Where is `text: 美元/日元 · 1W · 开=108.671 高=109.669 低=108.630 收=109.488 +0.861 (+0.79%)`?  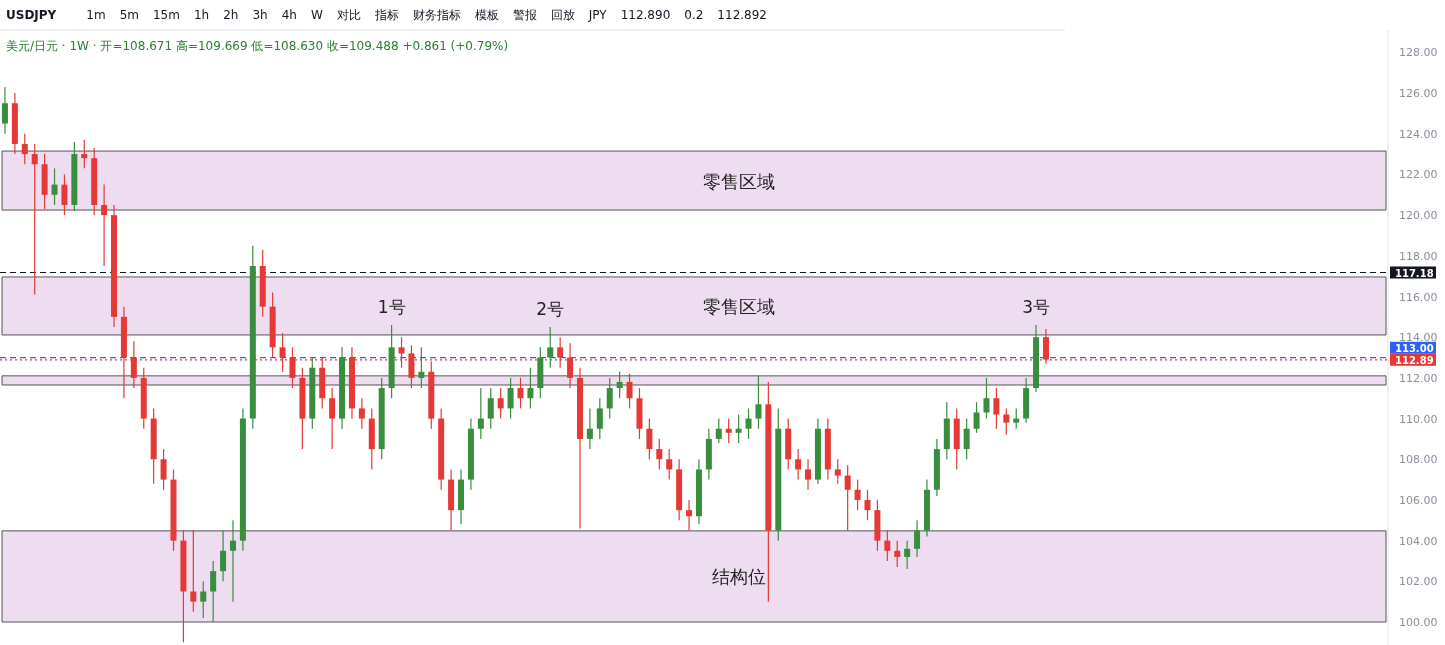
text: 美元/日元 · 1W · 开=108.671 高=109.669 低=108.630 收=109.488 +0.861 (+0.79%) is located at coordinates (257, 46).